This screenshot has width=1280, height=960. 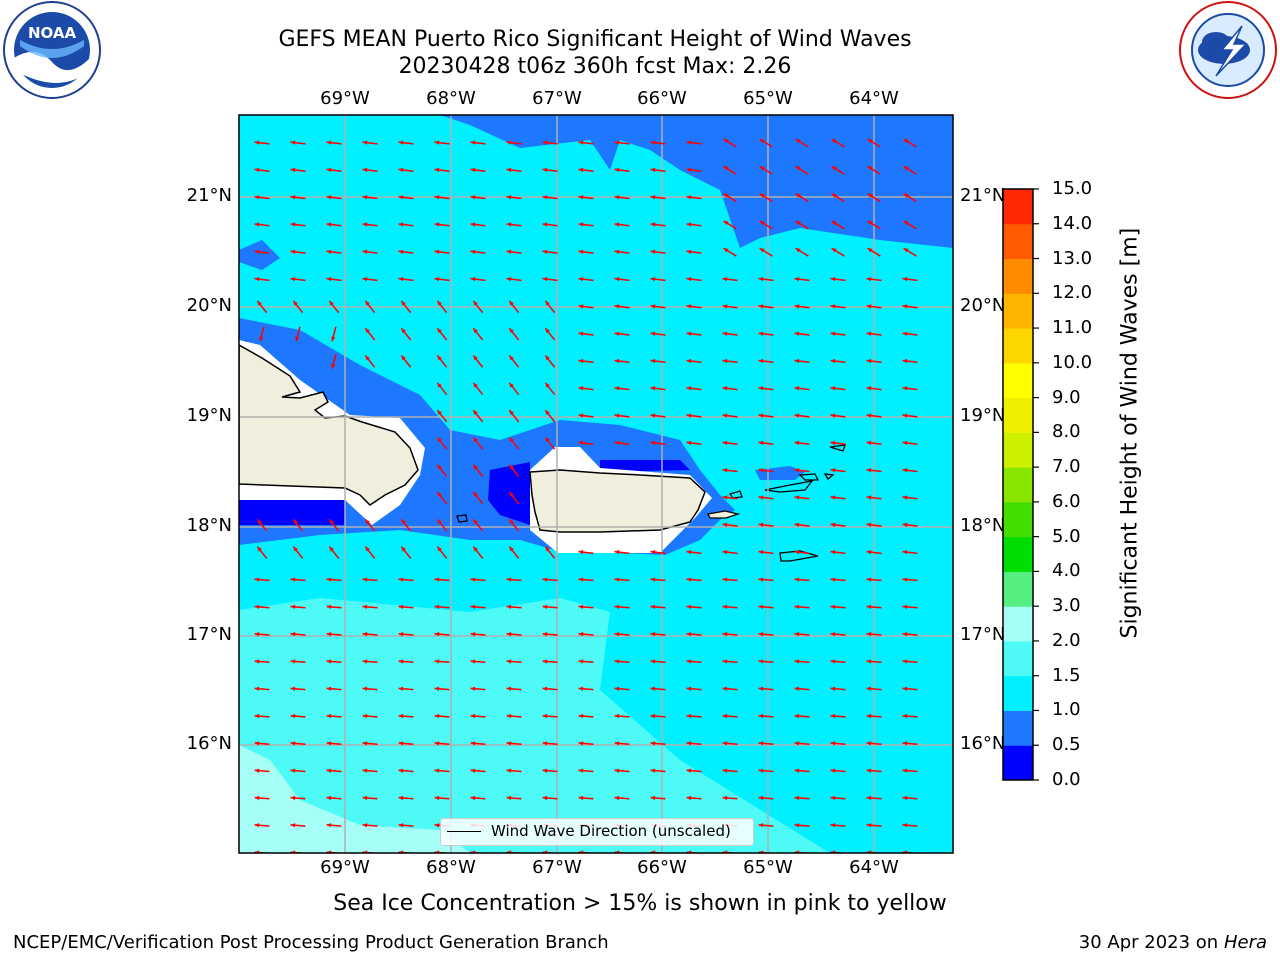 What do you see at coordinates (1066, 536) in the screenshot?
I see `colorbar-tick-label: 5.0` at bounding box center [1066, 536].